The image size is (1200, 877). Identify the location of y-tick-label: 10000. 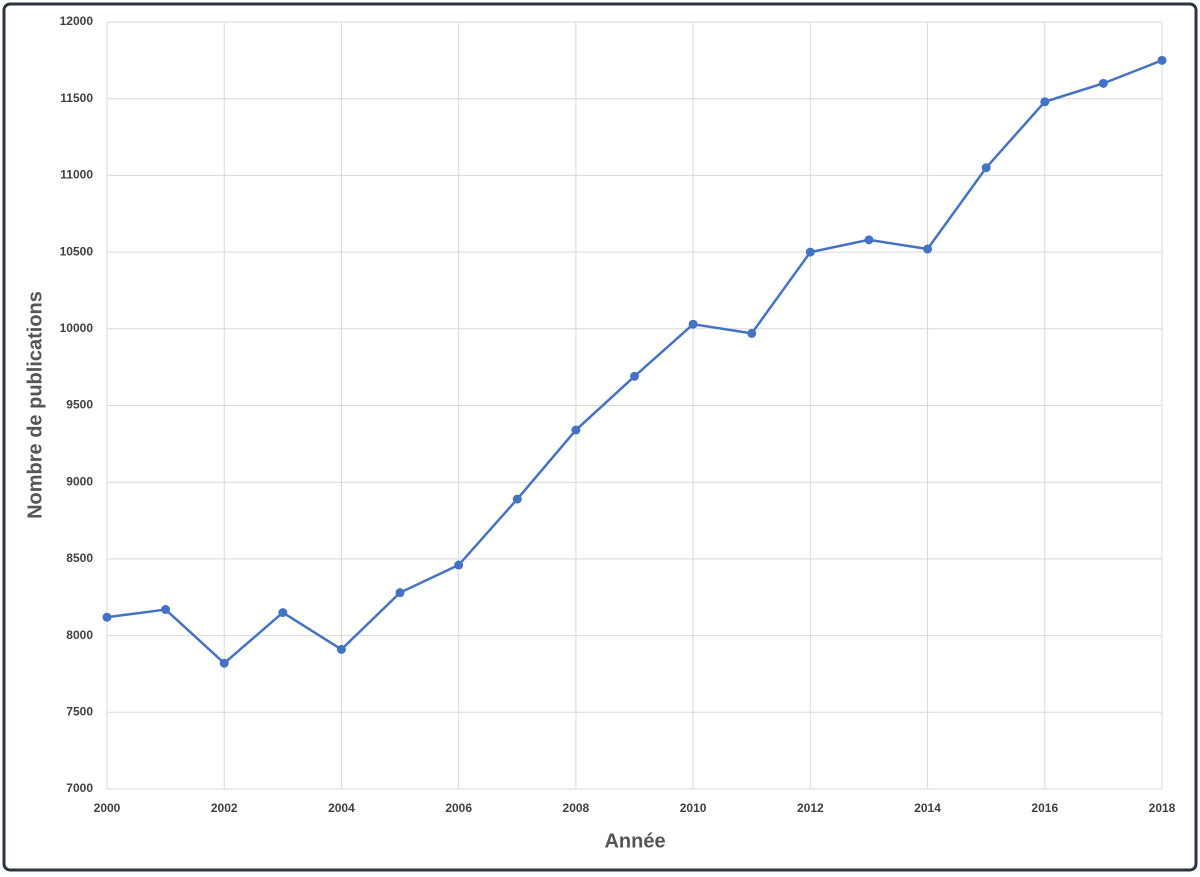
(77, 328).